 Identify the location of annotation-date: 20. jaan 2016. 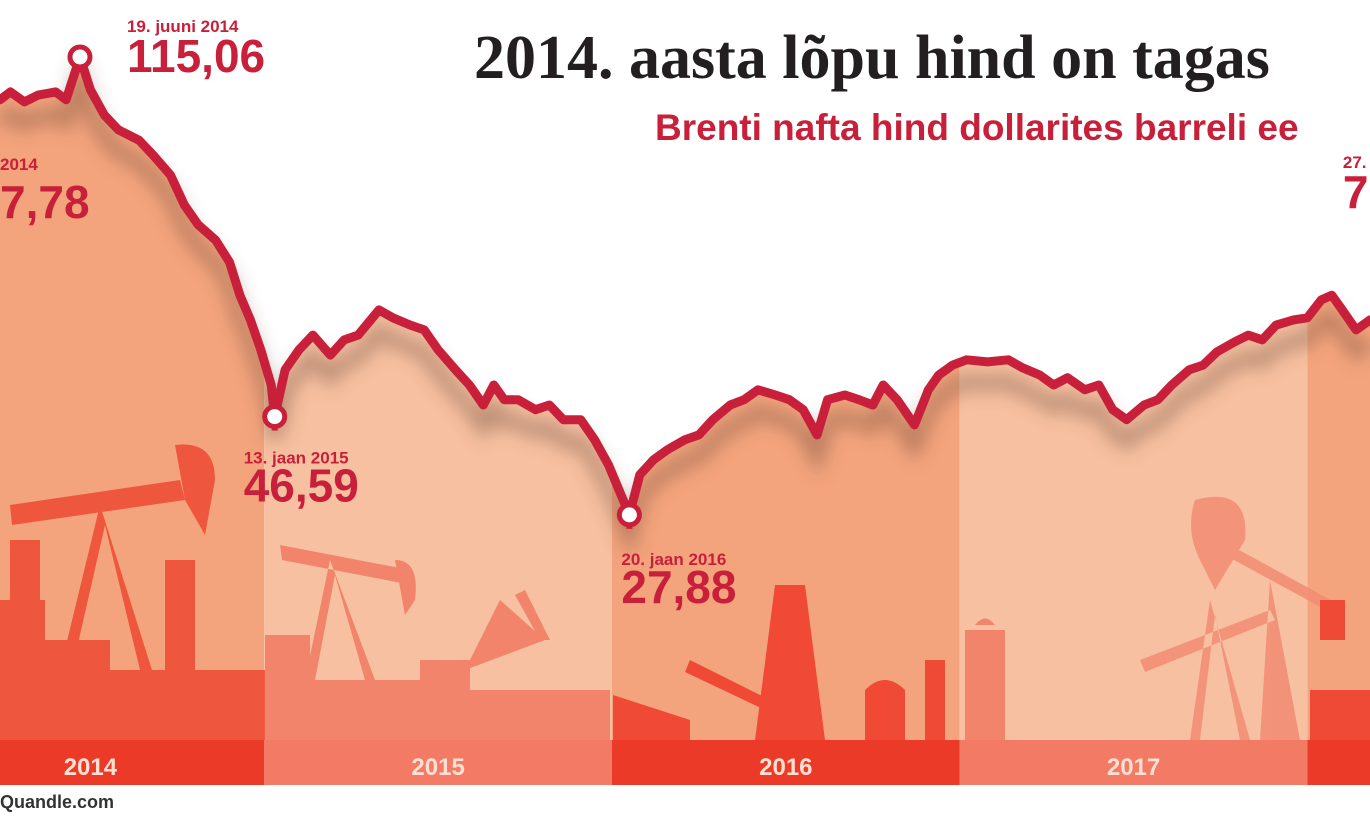
(673, 559).